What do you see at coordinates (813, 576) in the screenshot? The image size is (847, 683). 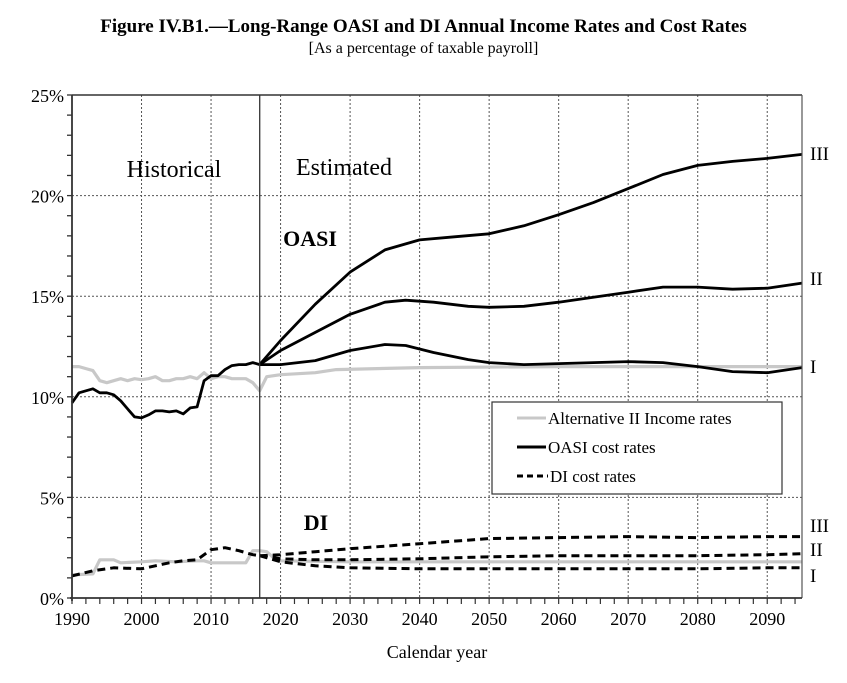 I see `di-label-i: I` at bounding box center [813, 576].